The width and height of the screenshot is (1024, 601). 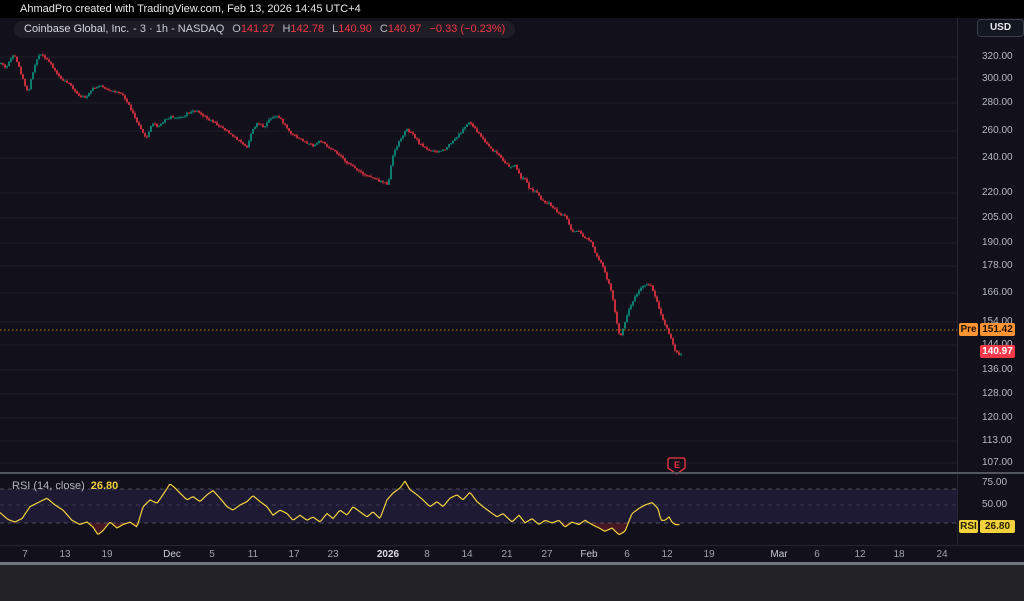 What do you see at coordinates (253, 554) in the screenshot?
I see `time-tick-label: 11` at bounding box center [253, 554].